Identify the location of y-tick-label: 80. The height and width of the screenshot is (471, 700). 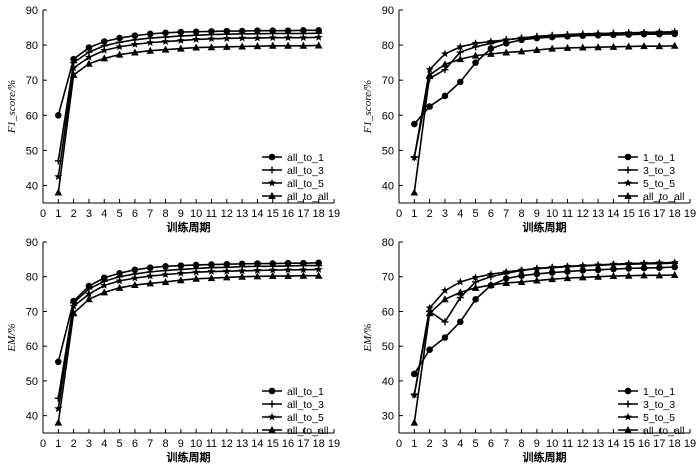
(32, 278).